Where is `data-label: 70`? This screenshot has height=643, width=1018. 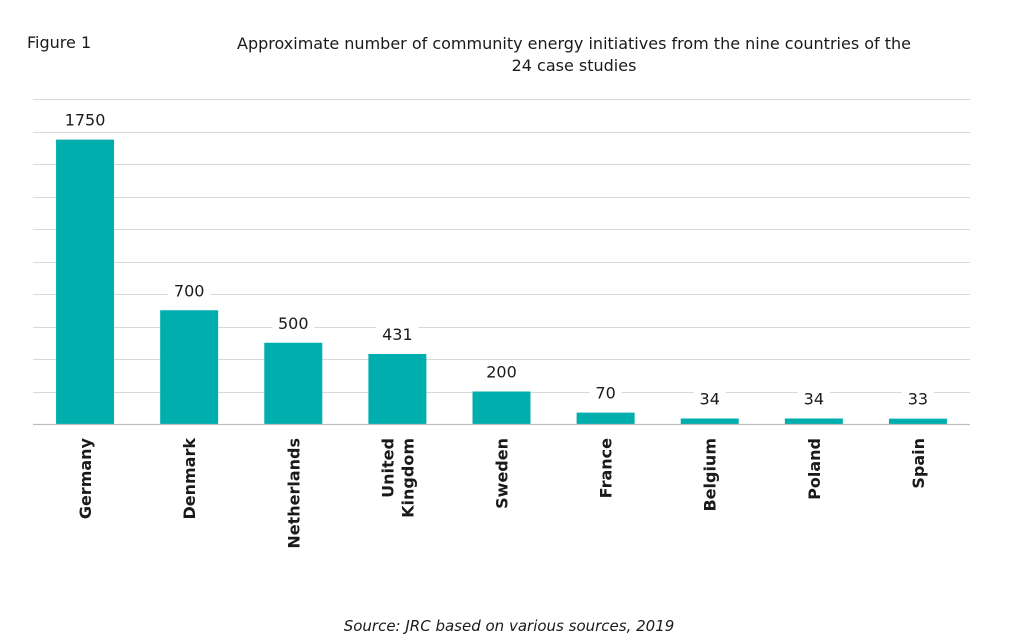
data-label: 70 is located at coordinates (605, 393).